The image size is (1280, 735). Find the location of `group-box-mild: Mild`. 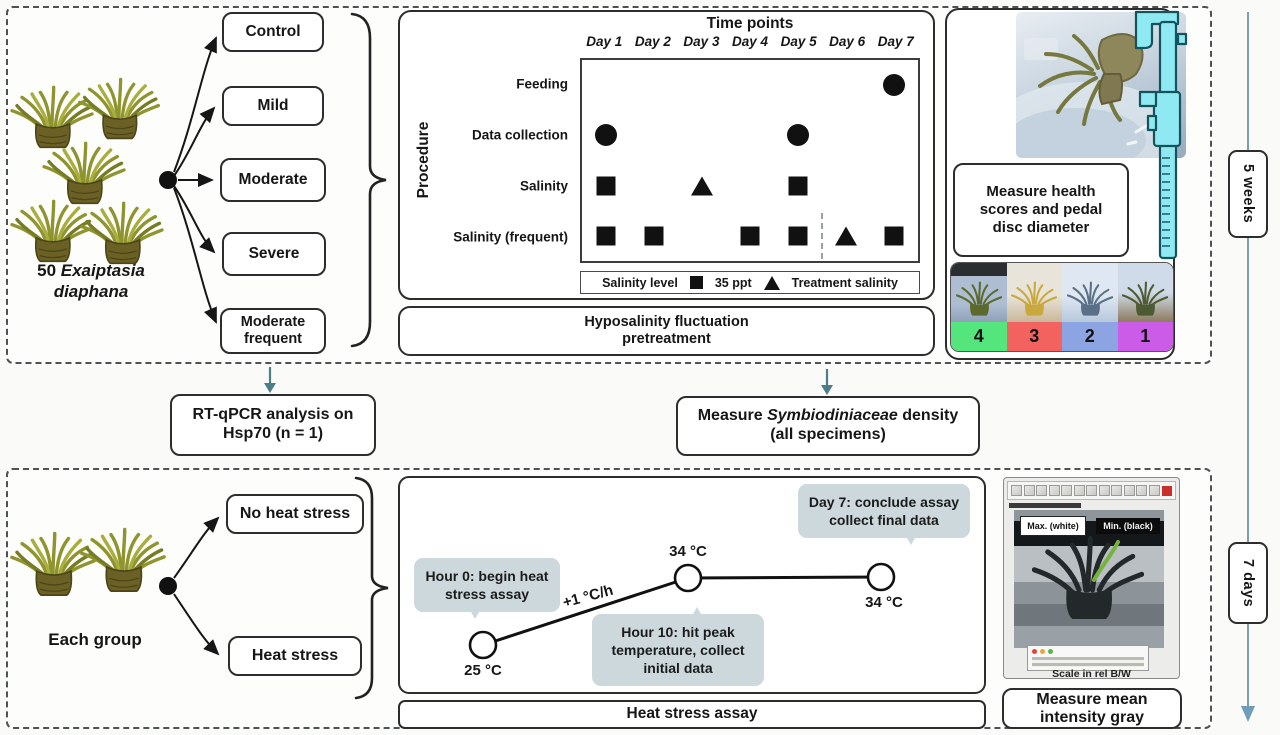

group-box-mild: Mild is located at coordinates (273, 106).